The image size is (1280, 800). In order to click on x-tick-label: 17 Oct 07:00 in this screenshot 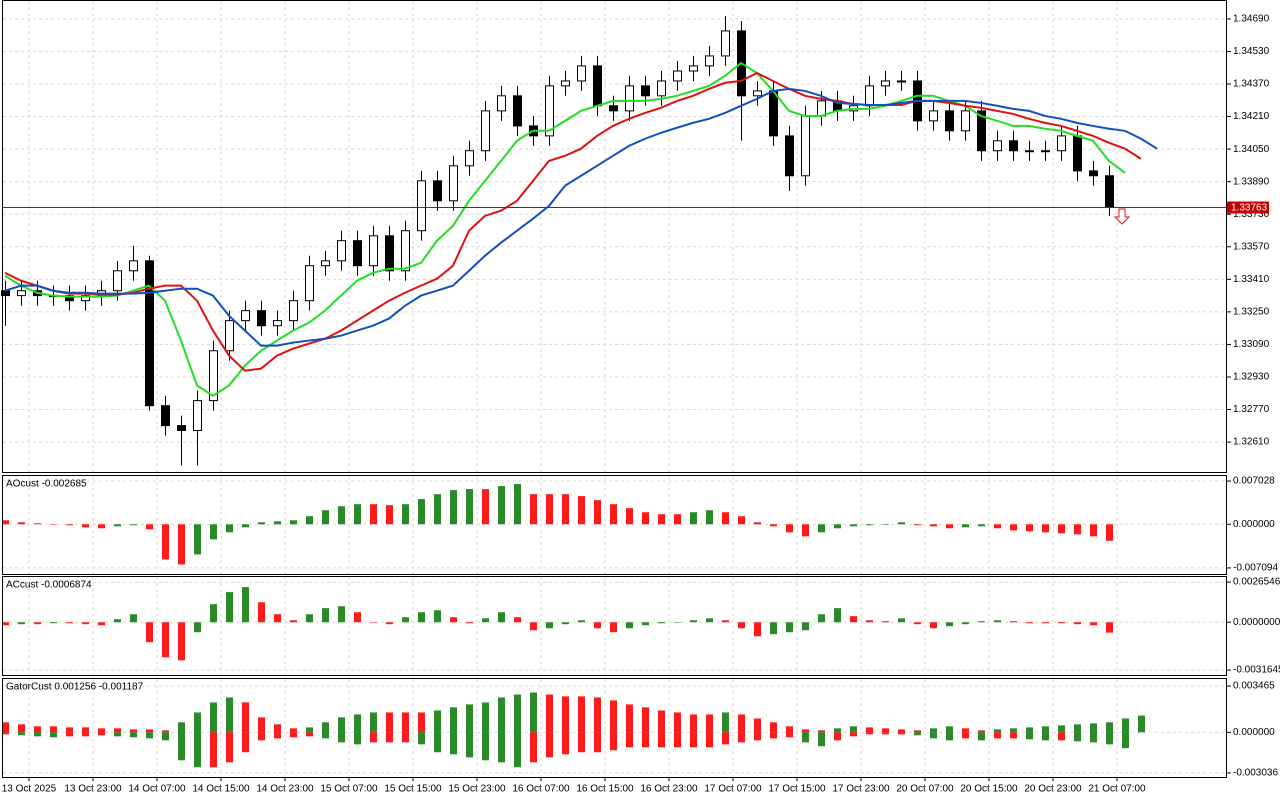, I will do `click(733, 789)`.